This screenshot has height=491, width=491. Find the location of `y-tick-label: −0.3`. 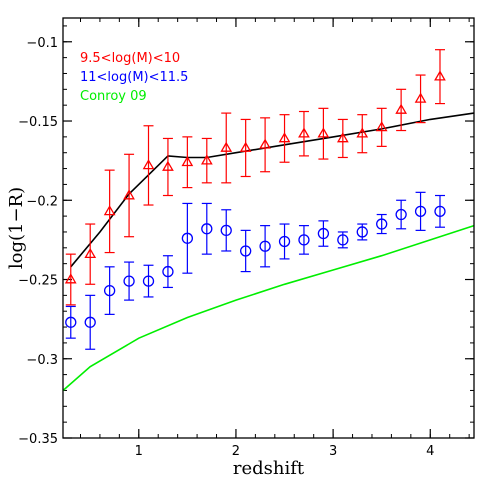

y-tick-label: −0.3 is located at coordinates (42, 360).